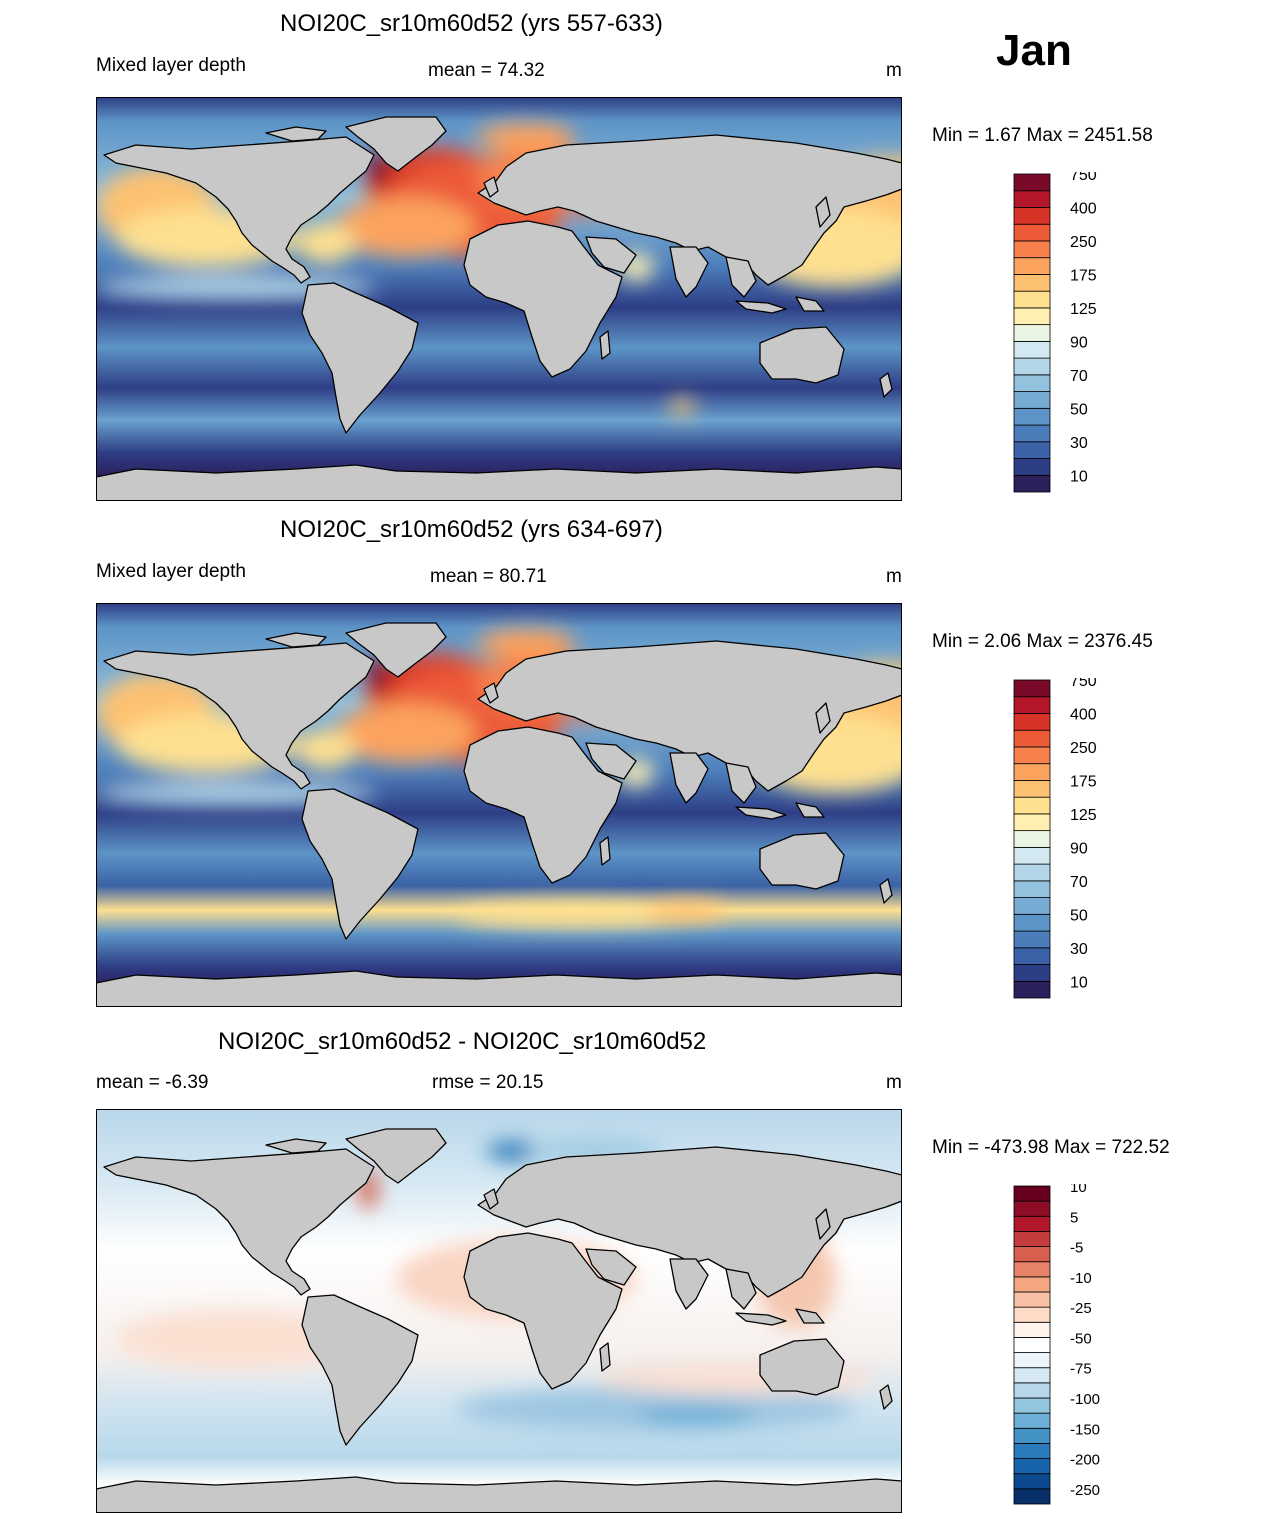 Image resolution: width=1285 pixels, height=1519 pixels. What do you see at coordinates (1081, 1338) in the screenshot?
I see `colorbar-tick-label: -50` at bounding box center [1081, 1338].